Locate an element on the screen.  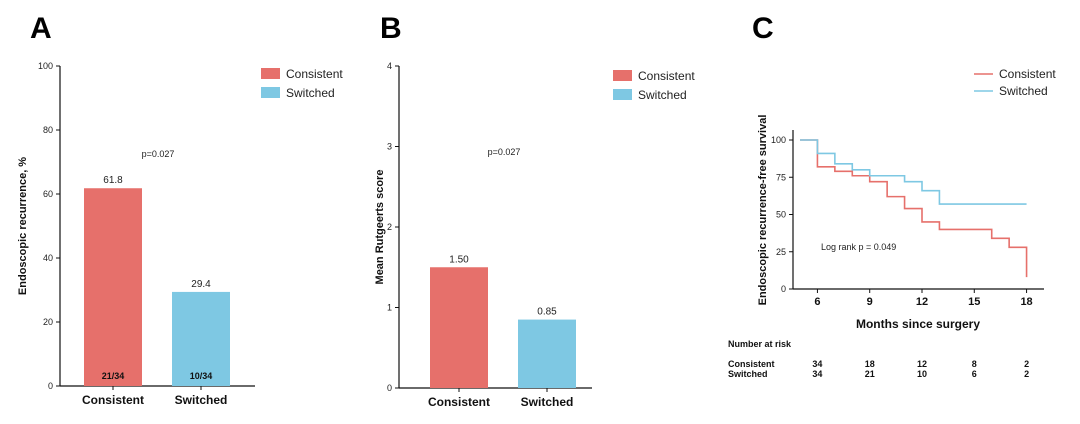
bar-value-label: 29.4 is located at coordinates (201, 284).